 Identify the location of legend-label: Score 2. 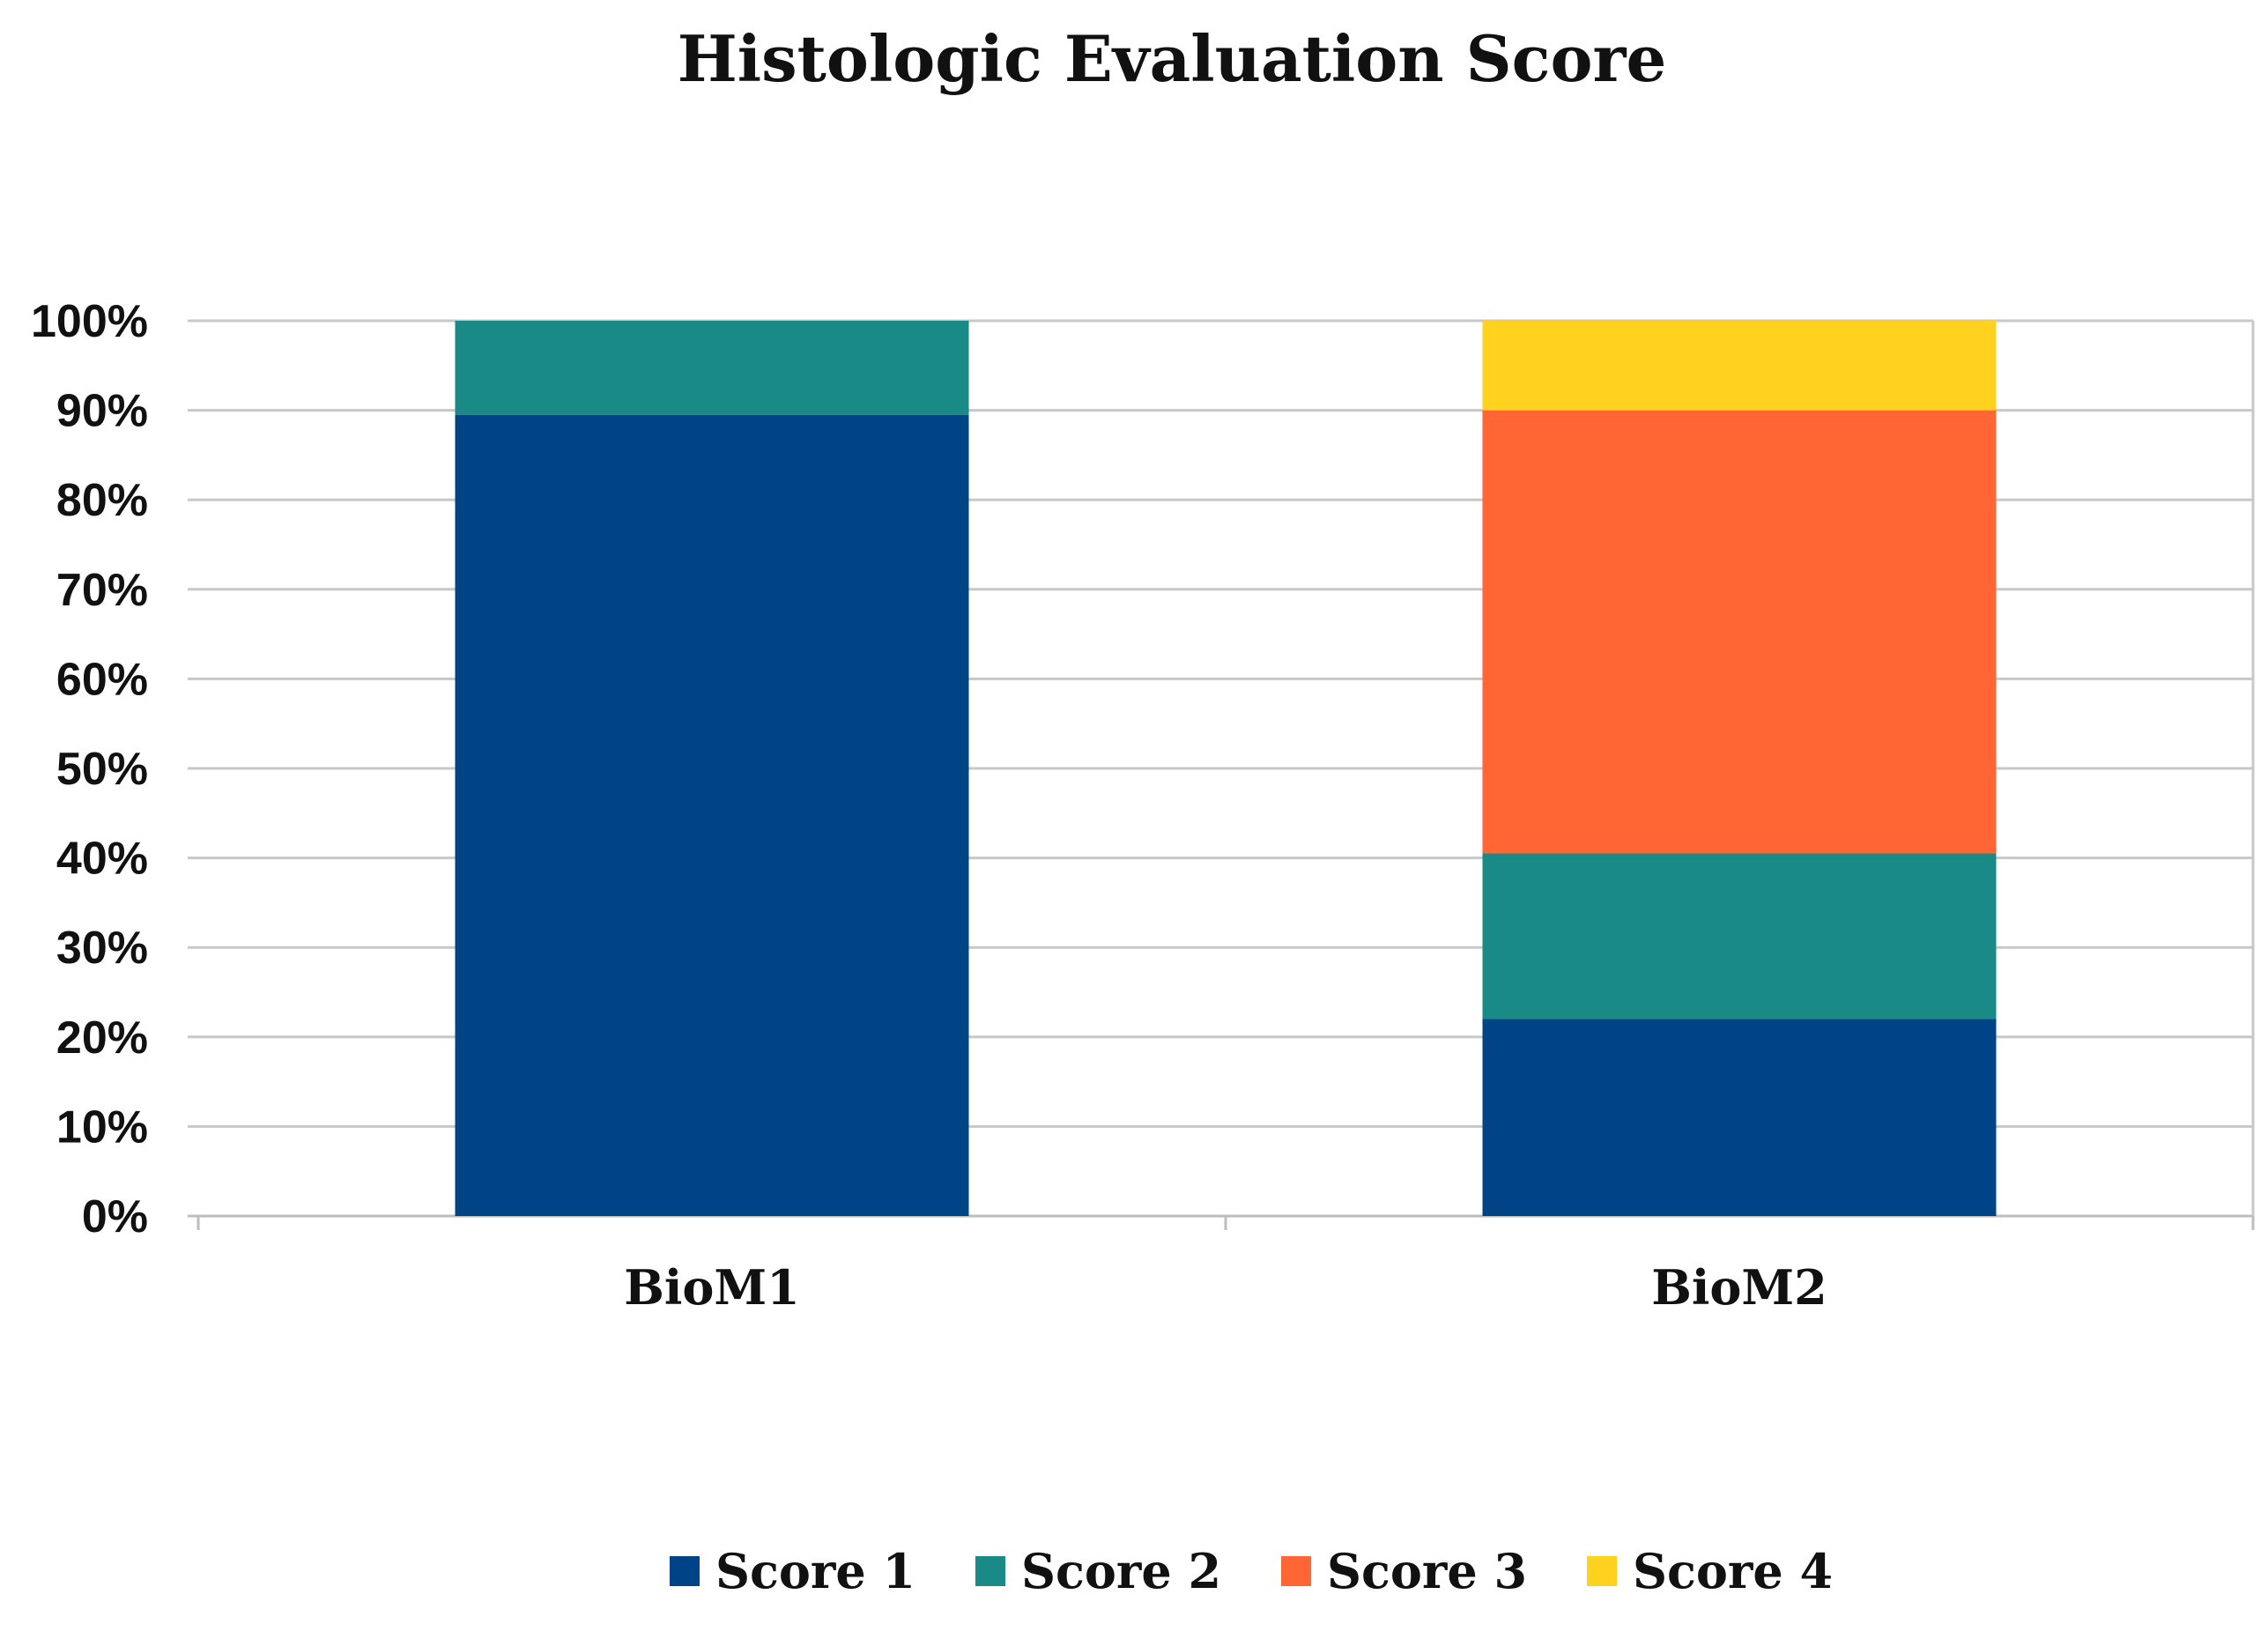
(1121, 1571).